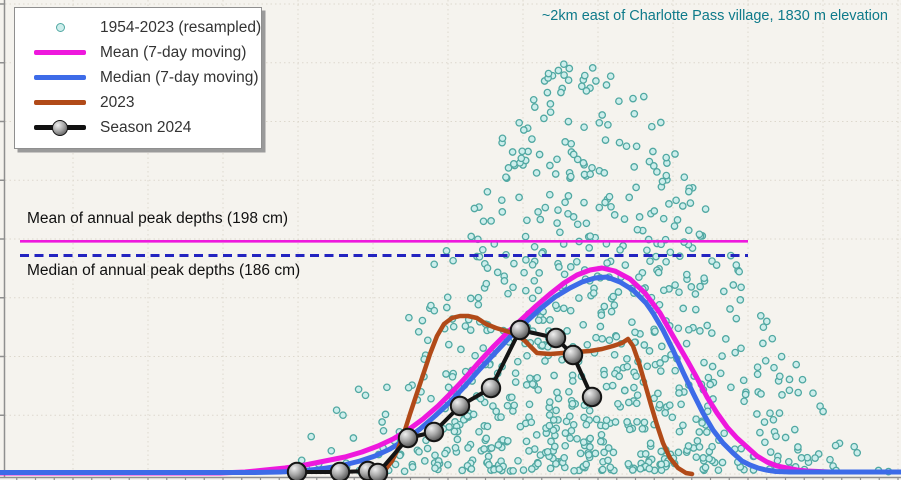 This screenshot has height=480, width=901. I want to click on legend-item-resampled: 1954-2023 (resampled), so click(138, 27).